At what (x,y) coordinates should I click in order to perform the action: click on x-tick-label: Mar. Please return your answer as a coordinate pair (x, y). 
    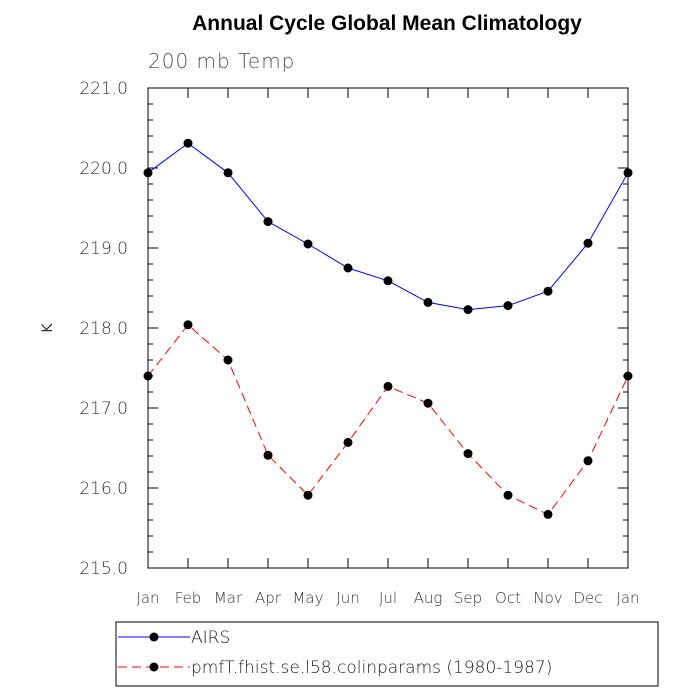
    Looking at the image, I should click on (228, 598).